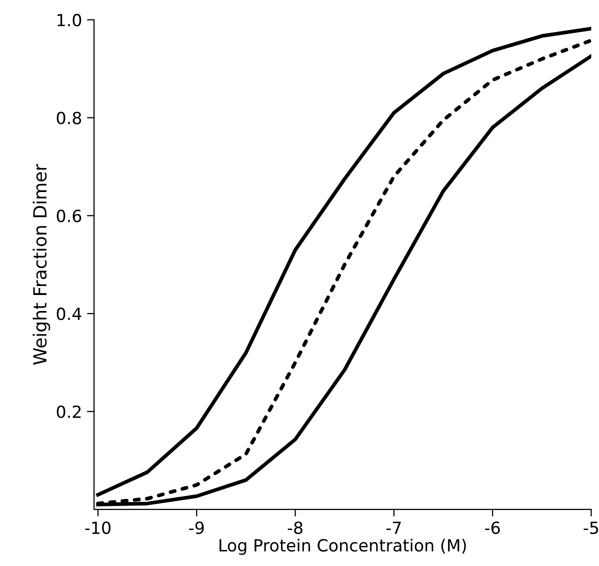 Image resolution: width=599 pixels, height=566 pixels. I want to click on x-tick-label: -8, so click(295, 528).